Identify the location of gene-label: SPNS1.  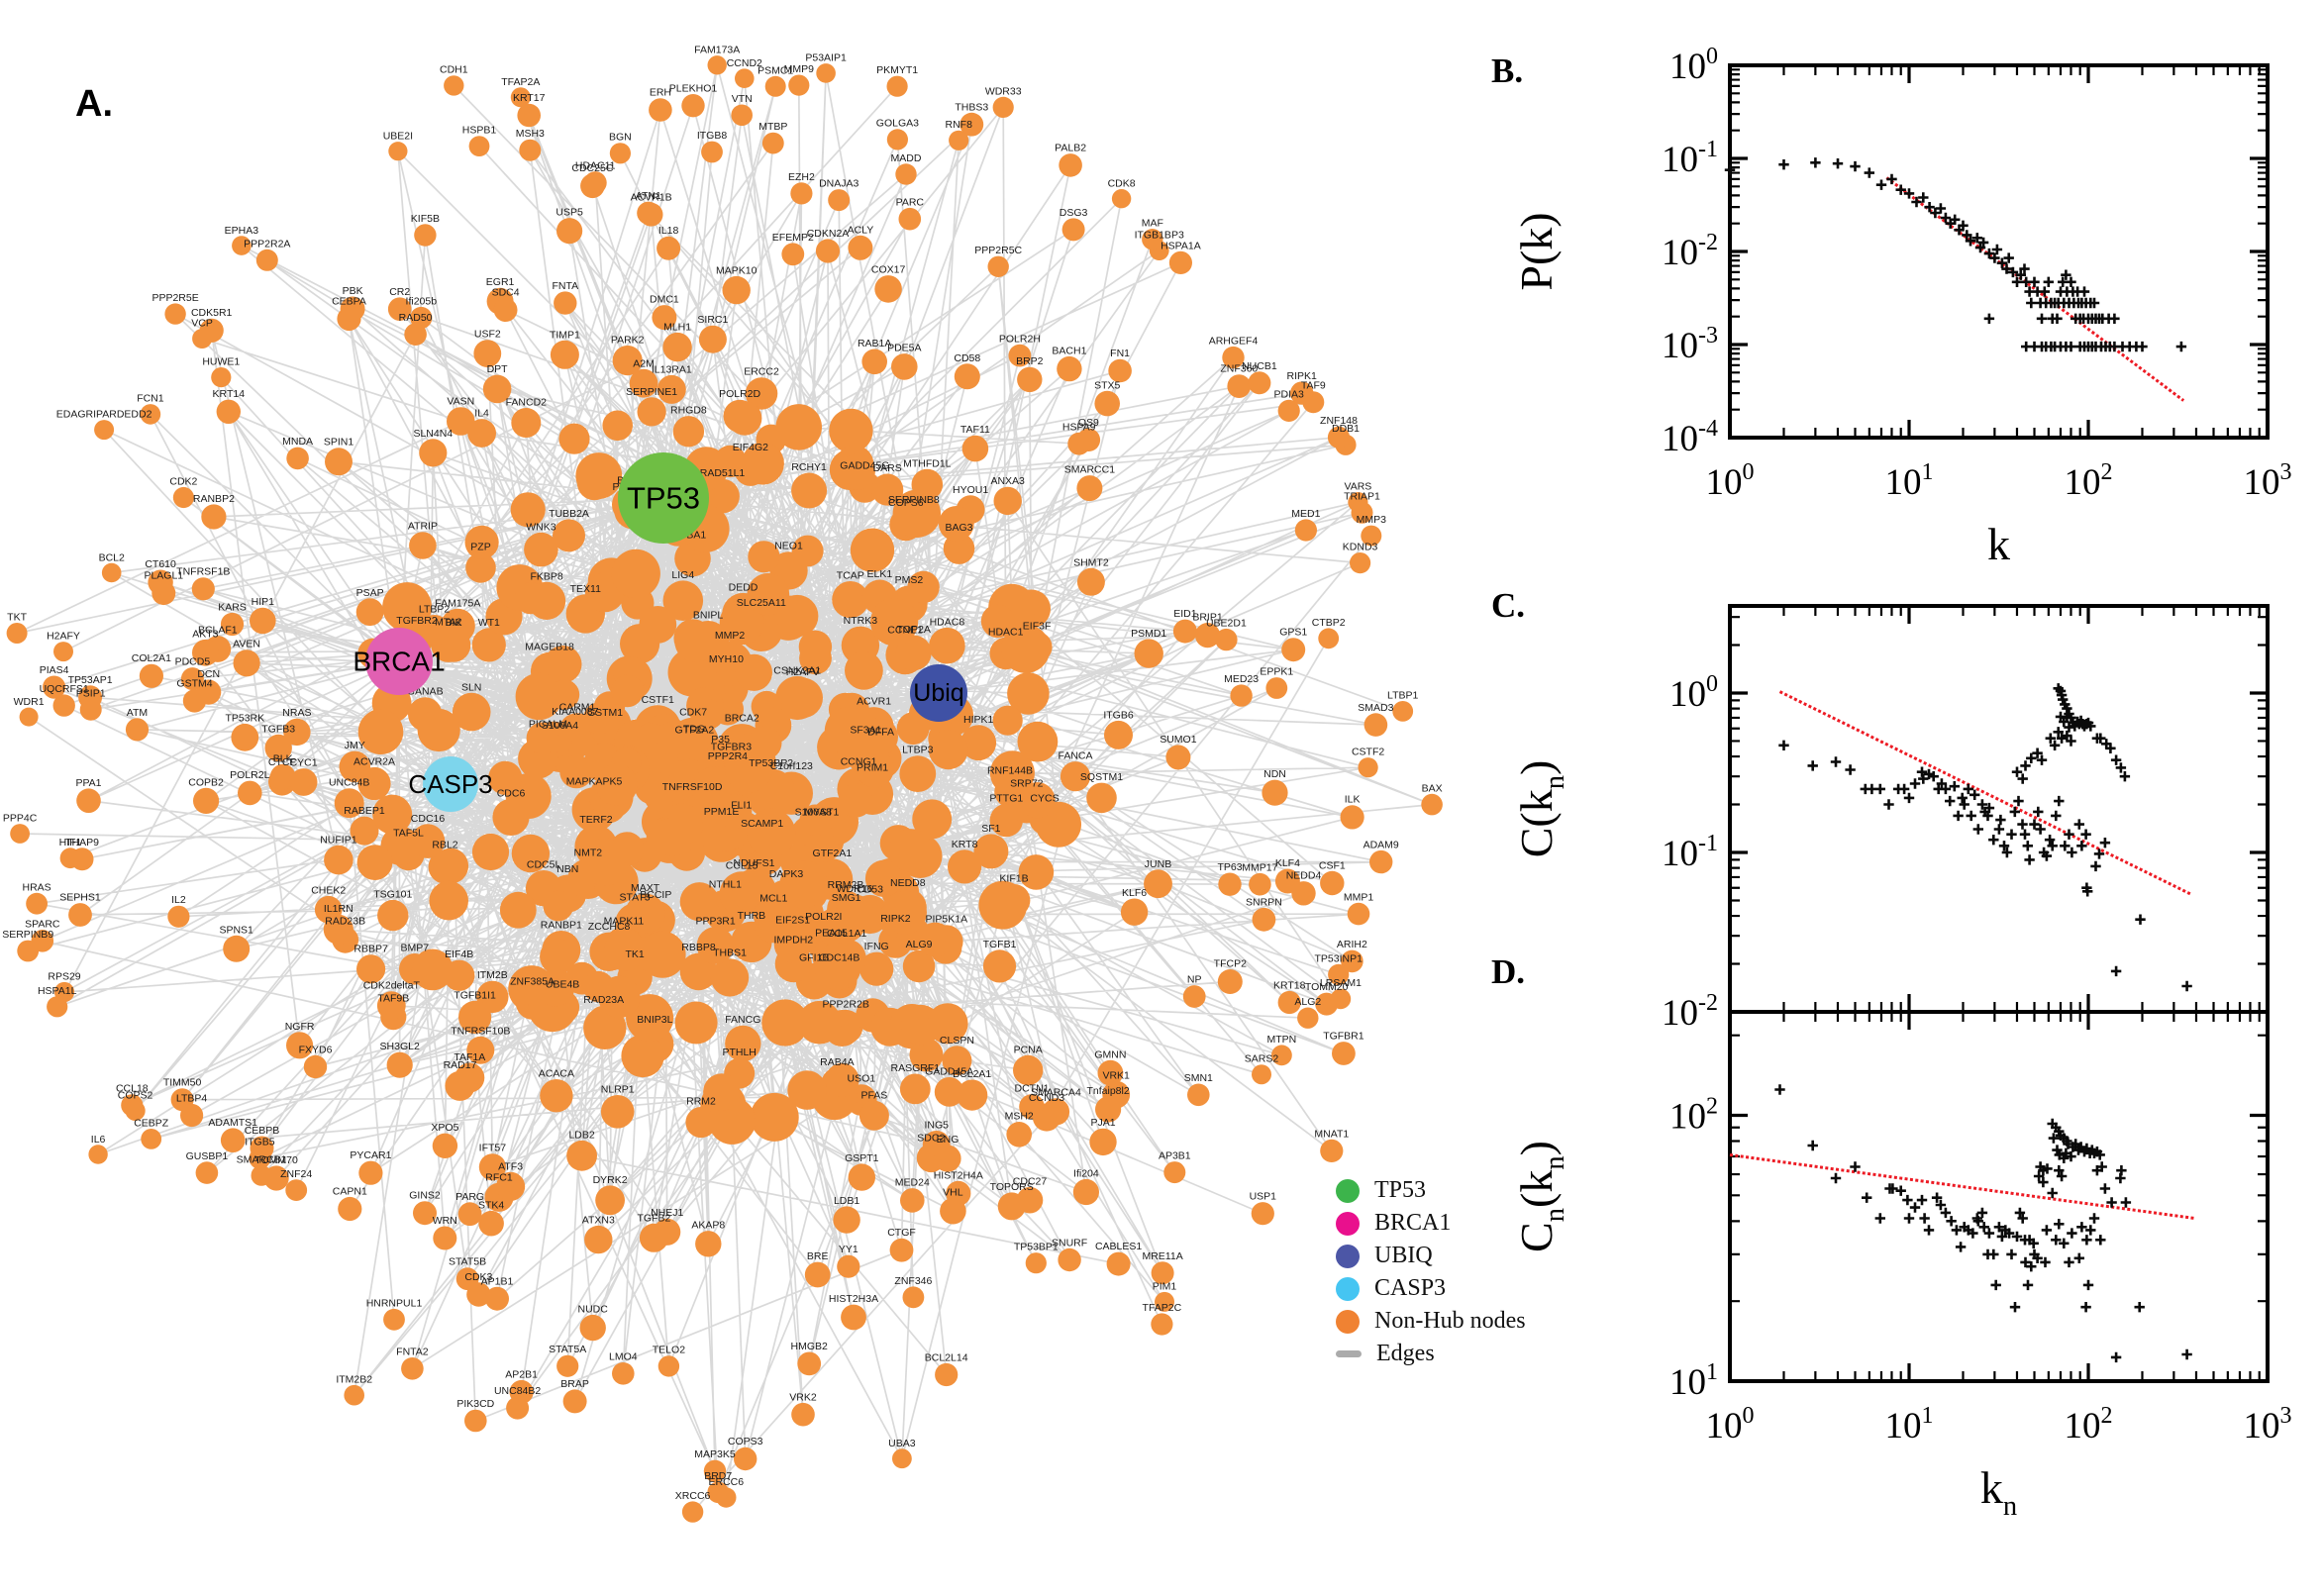
(236, 930).